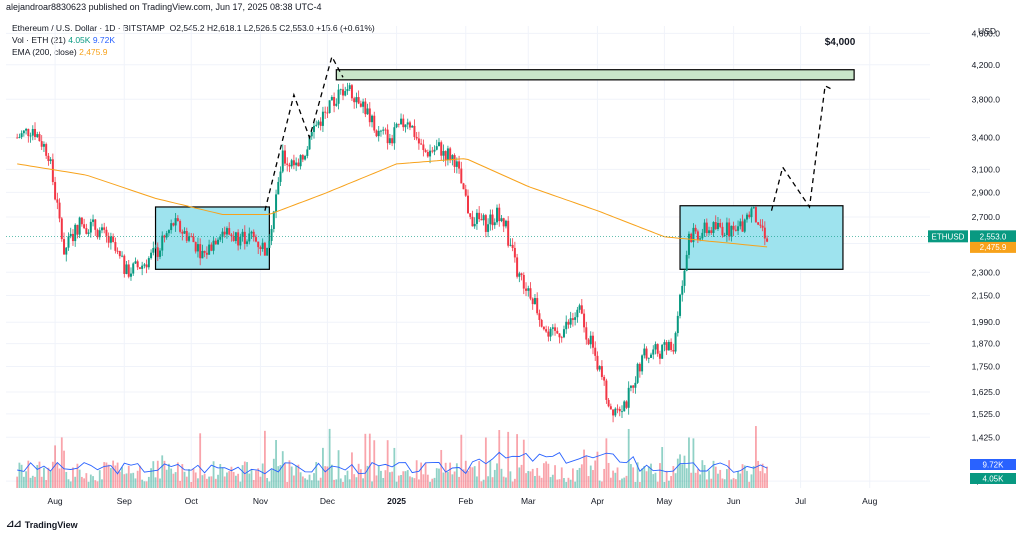 This screenshot has height=534, width=1024. I want to click on target-label: $4,000, so click(840, 42).